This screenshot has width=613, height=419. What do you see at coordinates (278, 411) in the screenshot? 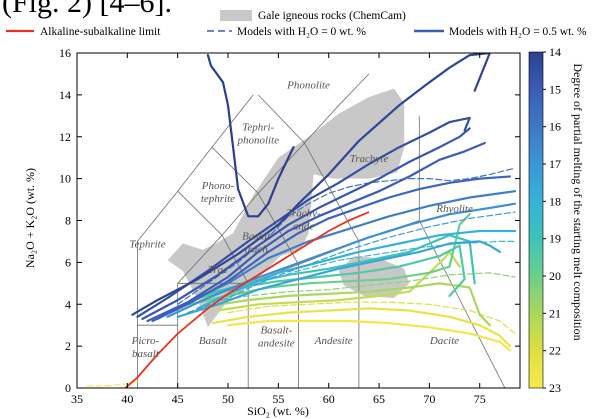
I see `x-axis-title: SiO₂ (wt. %)` at bounding box center [278, 411].